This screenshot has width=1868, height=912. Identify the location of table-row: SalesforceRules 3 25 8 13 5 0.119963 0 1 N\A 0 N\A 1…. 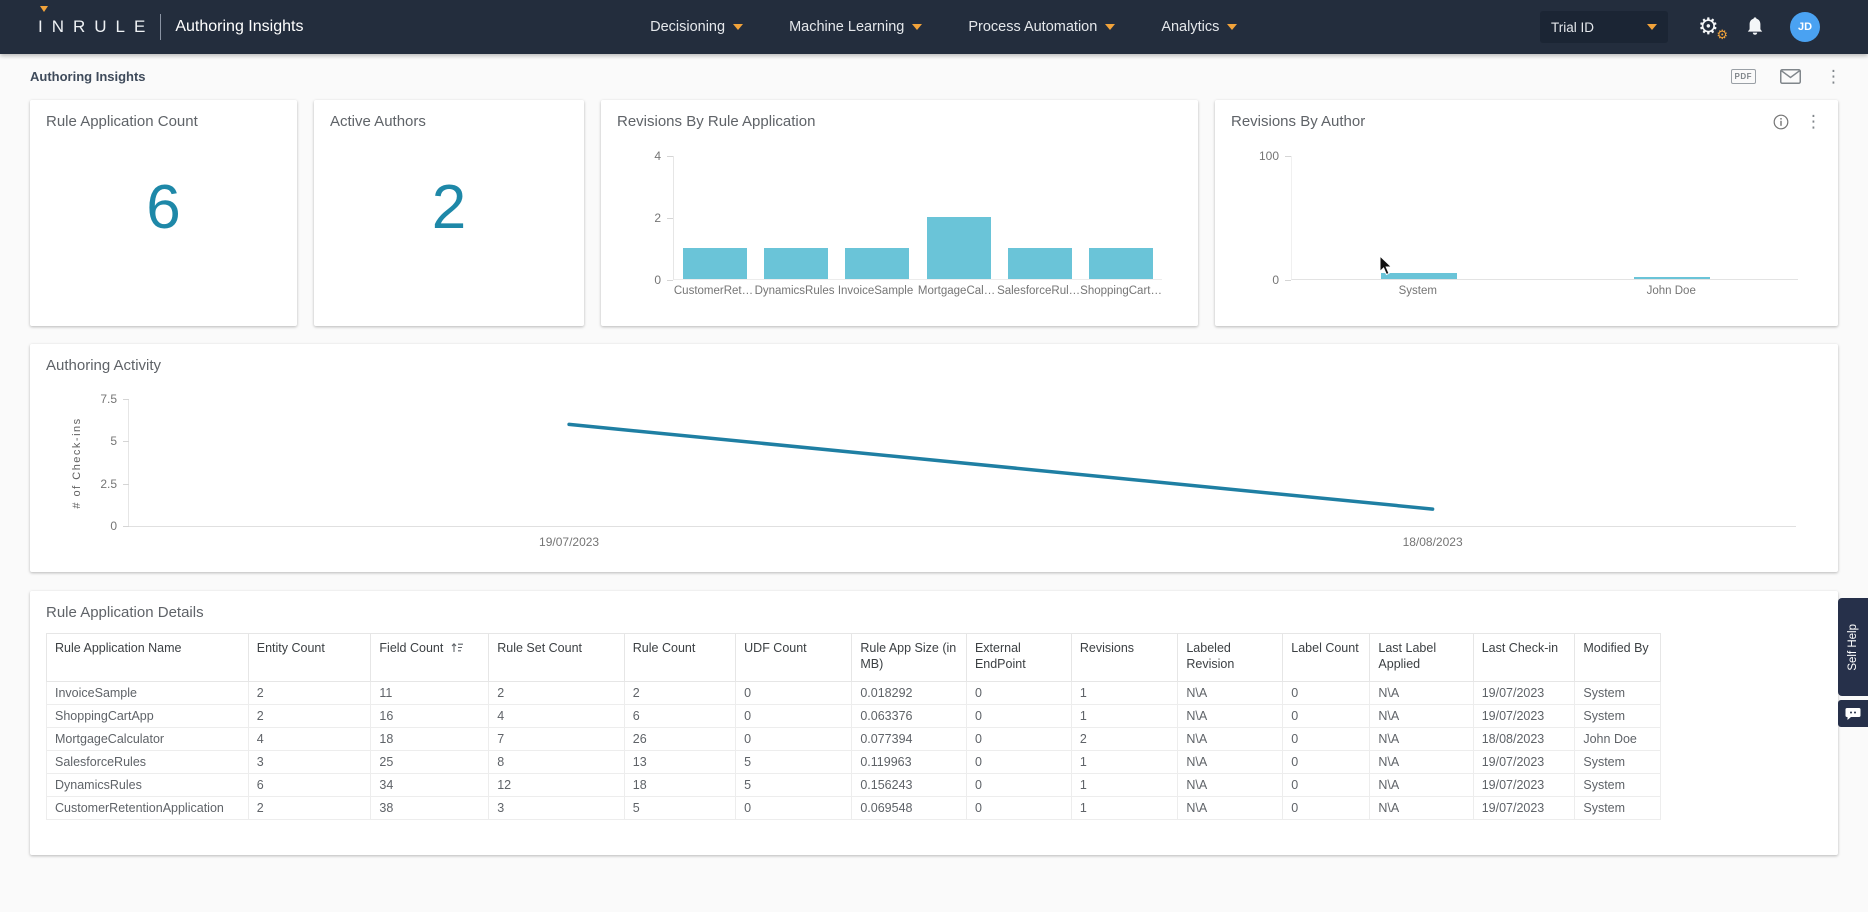
(853, 761).